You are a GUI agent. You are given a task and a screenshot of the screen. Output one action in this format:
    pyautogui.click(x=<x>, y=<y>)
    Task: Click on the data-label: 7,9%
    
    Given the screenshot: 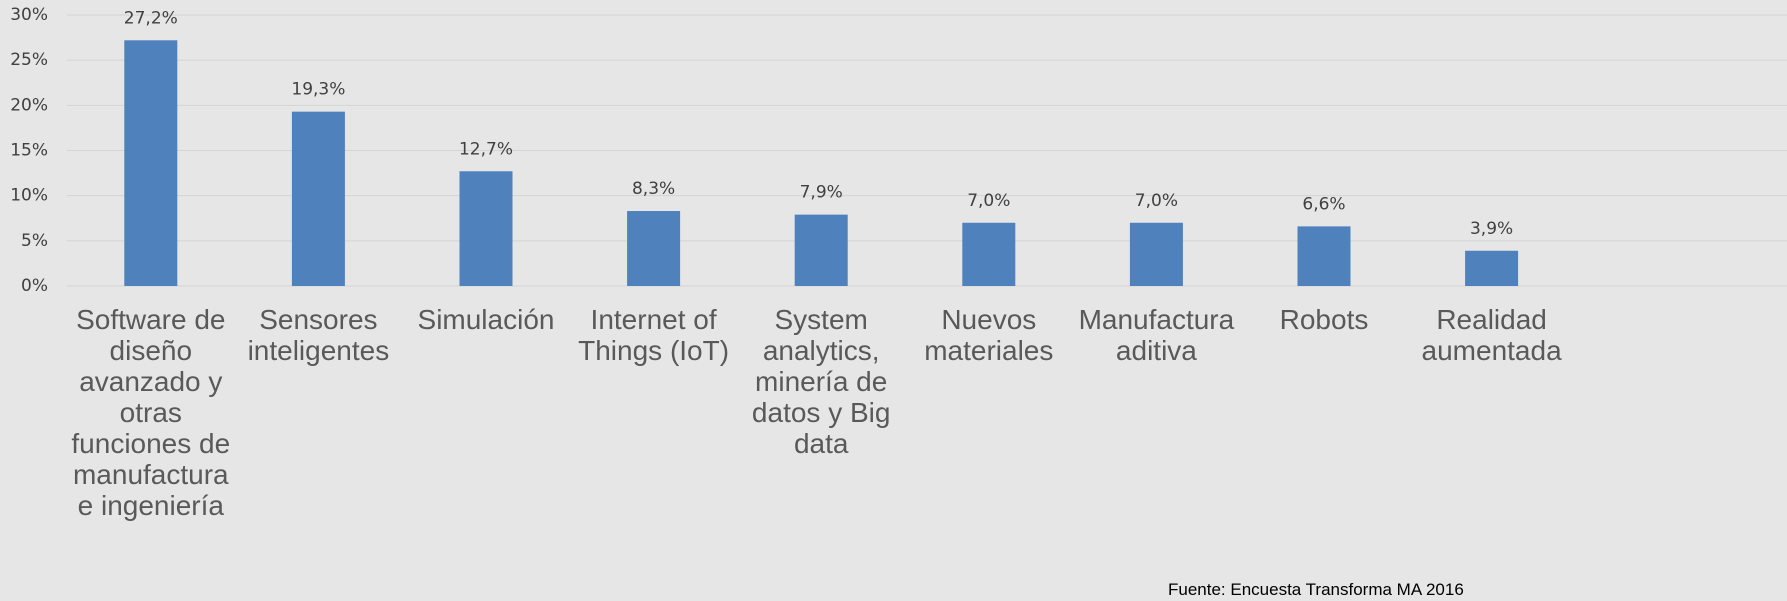 What is the action you would take?
    pyautogui.click(x=821, y=193)
    